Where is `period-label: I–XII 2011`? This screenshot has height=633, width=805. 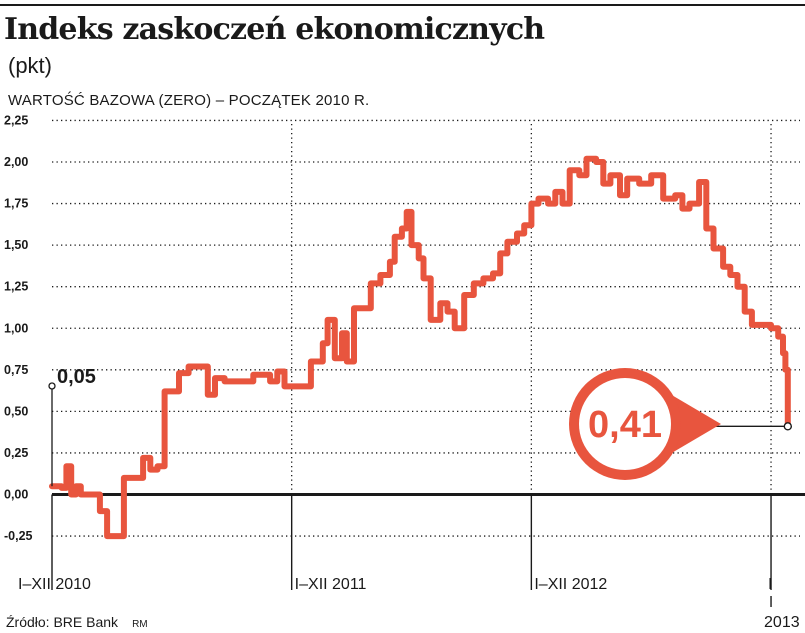 period-label: I–XII 2011 is located at coordinates (331, 584).